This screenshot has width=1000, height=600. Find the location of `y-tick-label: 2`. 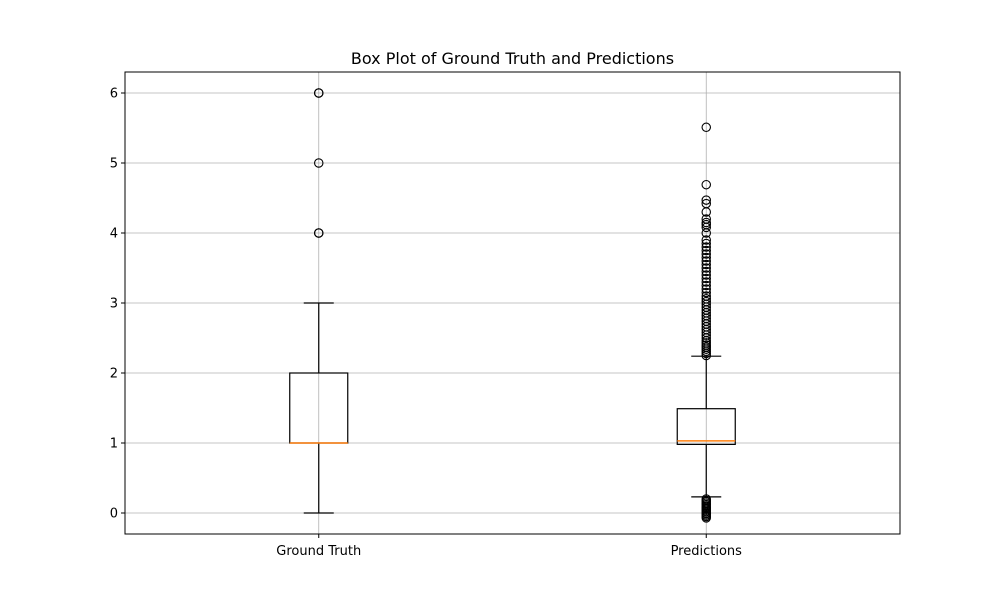

y-tick-label: 2 is located at coordinates (114, 374).